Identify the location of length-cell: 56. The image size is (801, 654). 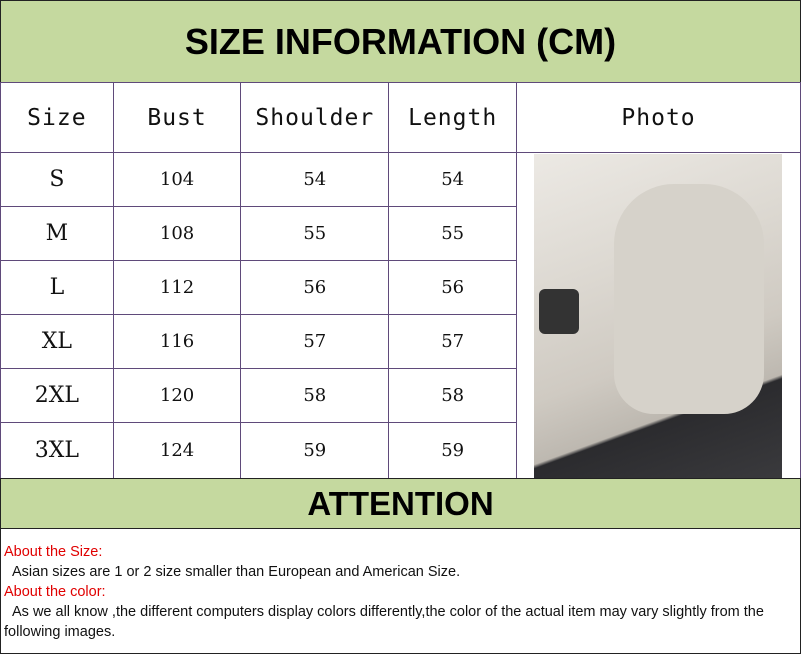
(453, 287).